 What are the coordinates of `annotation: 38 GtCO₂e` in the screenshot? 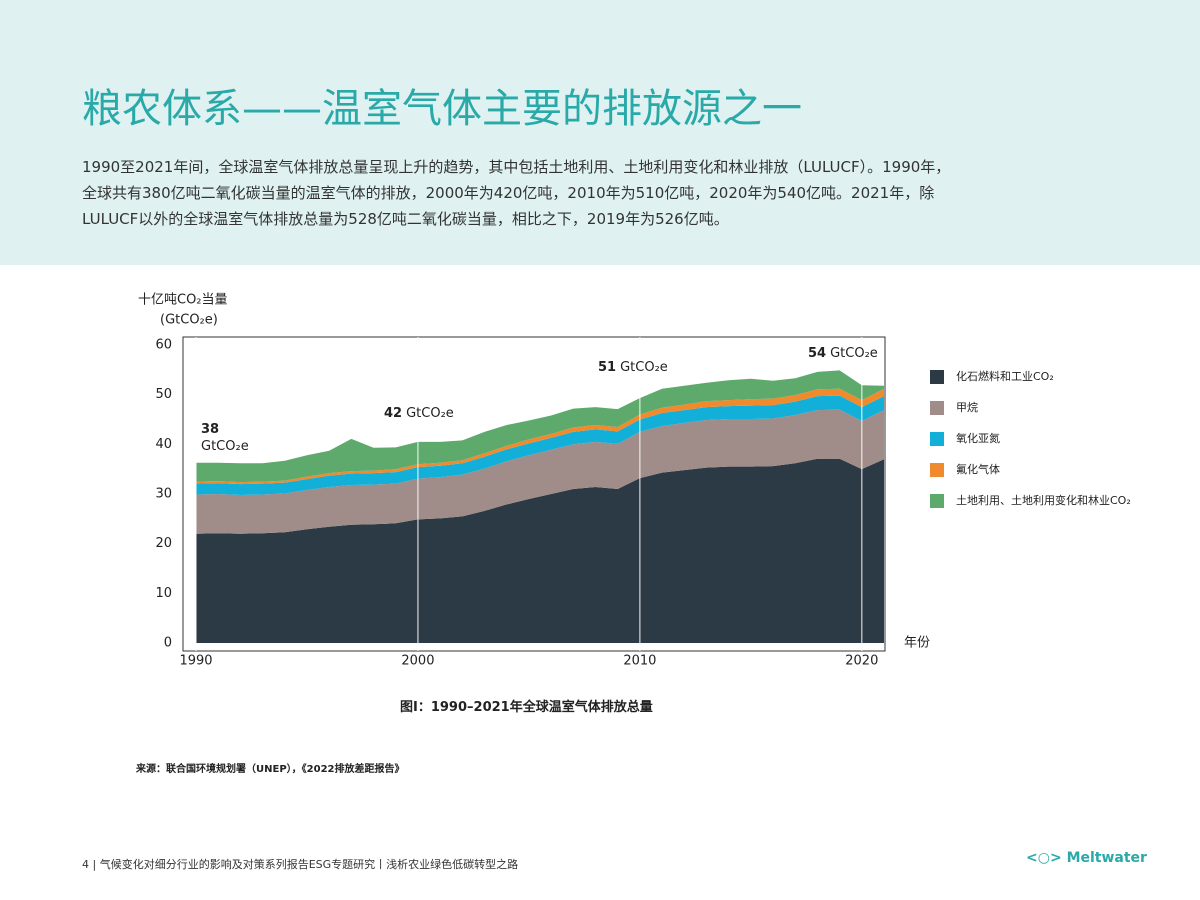 It's located at (225, 438).